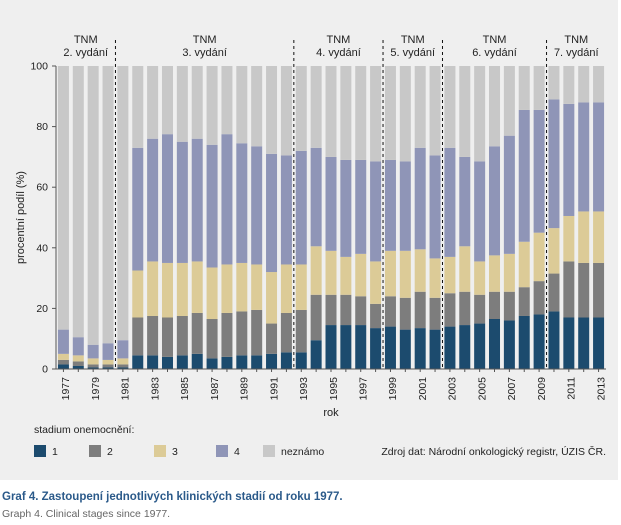 This screenshot has height=525, width=621. Describe the element at coordinates (42, 309) in the screenshot. I see `y-tick-label: 20` at that location.